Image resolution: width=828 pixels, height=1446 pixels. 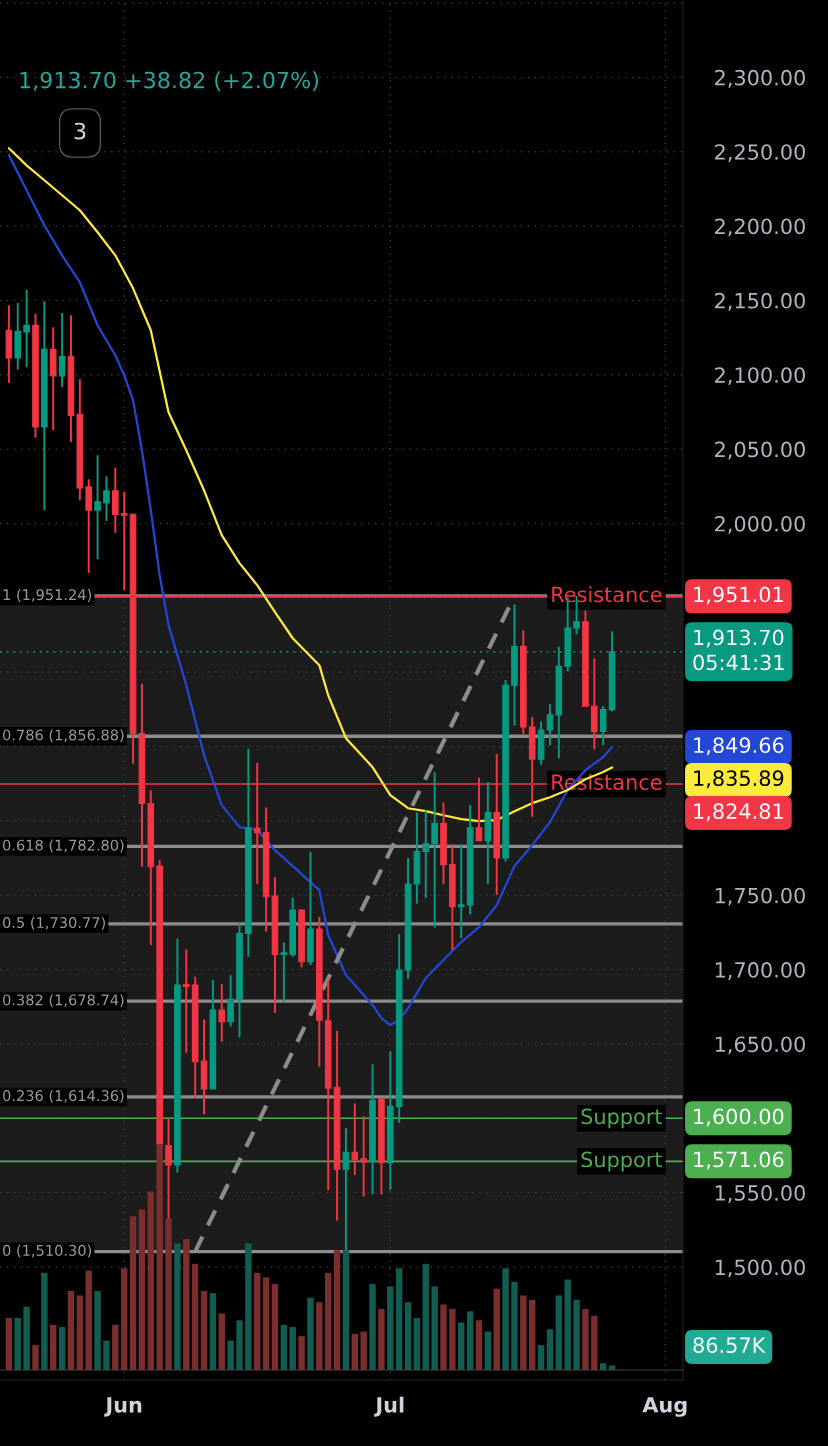 I want to click on annotation: 1,600.00, so click(x=739, y=1117).